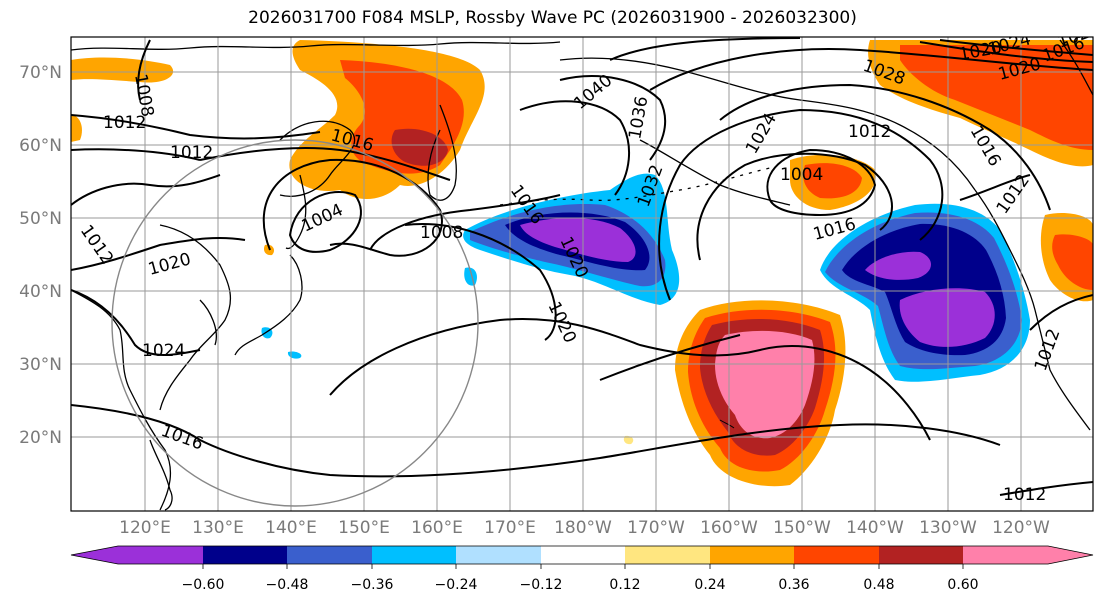  What do you see at coordinates (729, 528) in the screenshot?
I see `lon-label: 160°W` at bounding box center [729, 528].